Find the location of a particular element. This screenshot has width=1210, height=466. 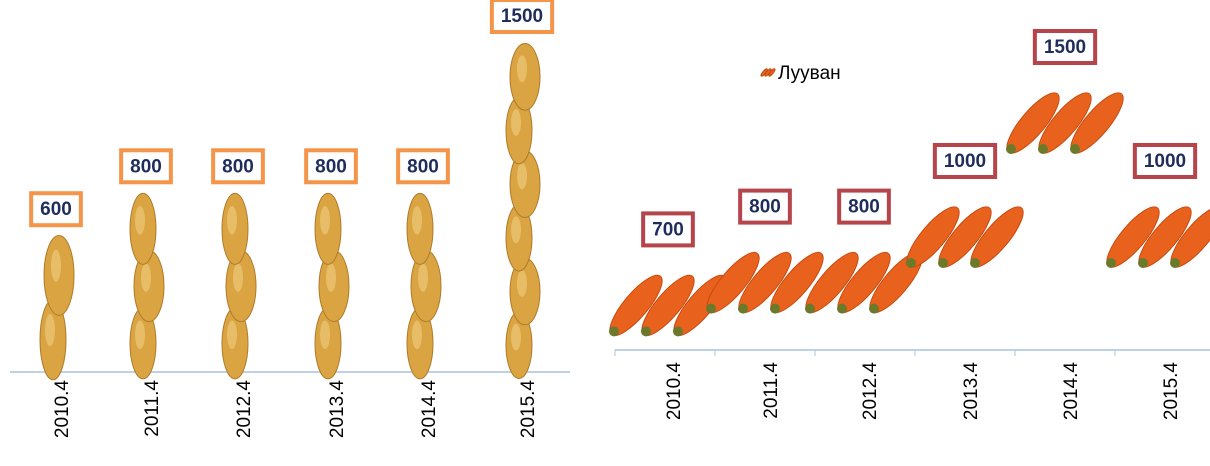

legend-label: Лууван is located at coordinates (809, 73).